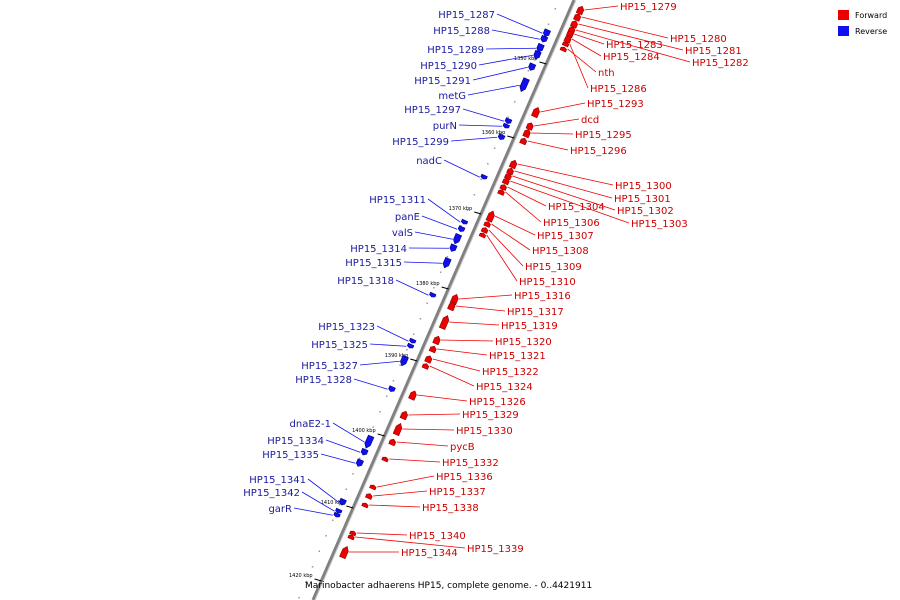 The image size is (900, 600). Describe the element at coordinates (365, 281) in the screenshot. I see `gene-label-hp15-1318: HP15_1318` at that location.